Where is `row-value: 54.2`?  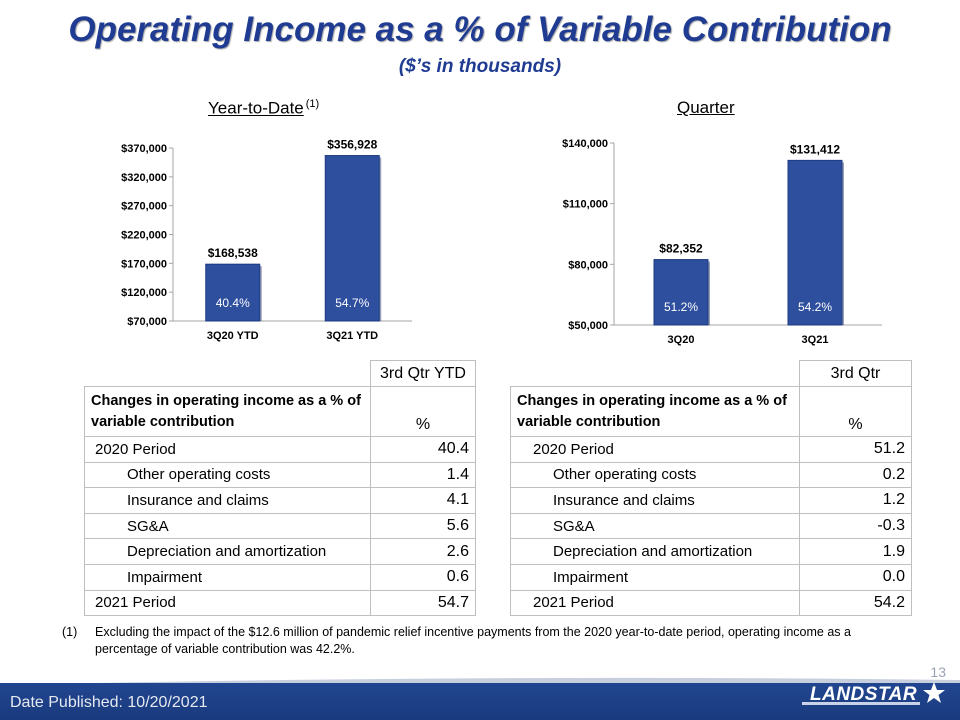 row-value: 54.2 is located at coordinates (855, 603).